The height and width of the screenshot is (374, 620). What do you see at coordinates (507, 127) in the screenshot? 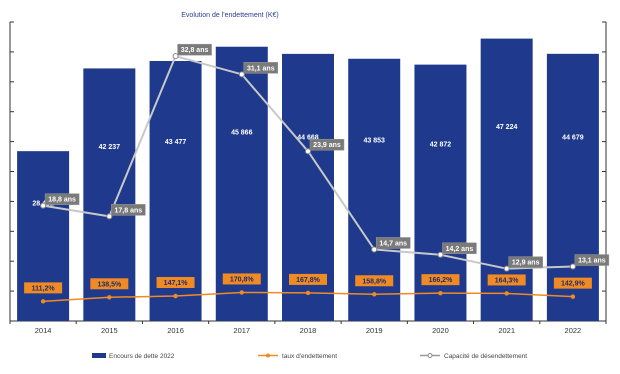
I see `bar-value-label: 47 224` at bounding box center [507, 127].